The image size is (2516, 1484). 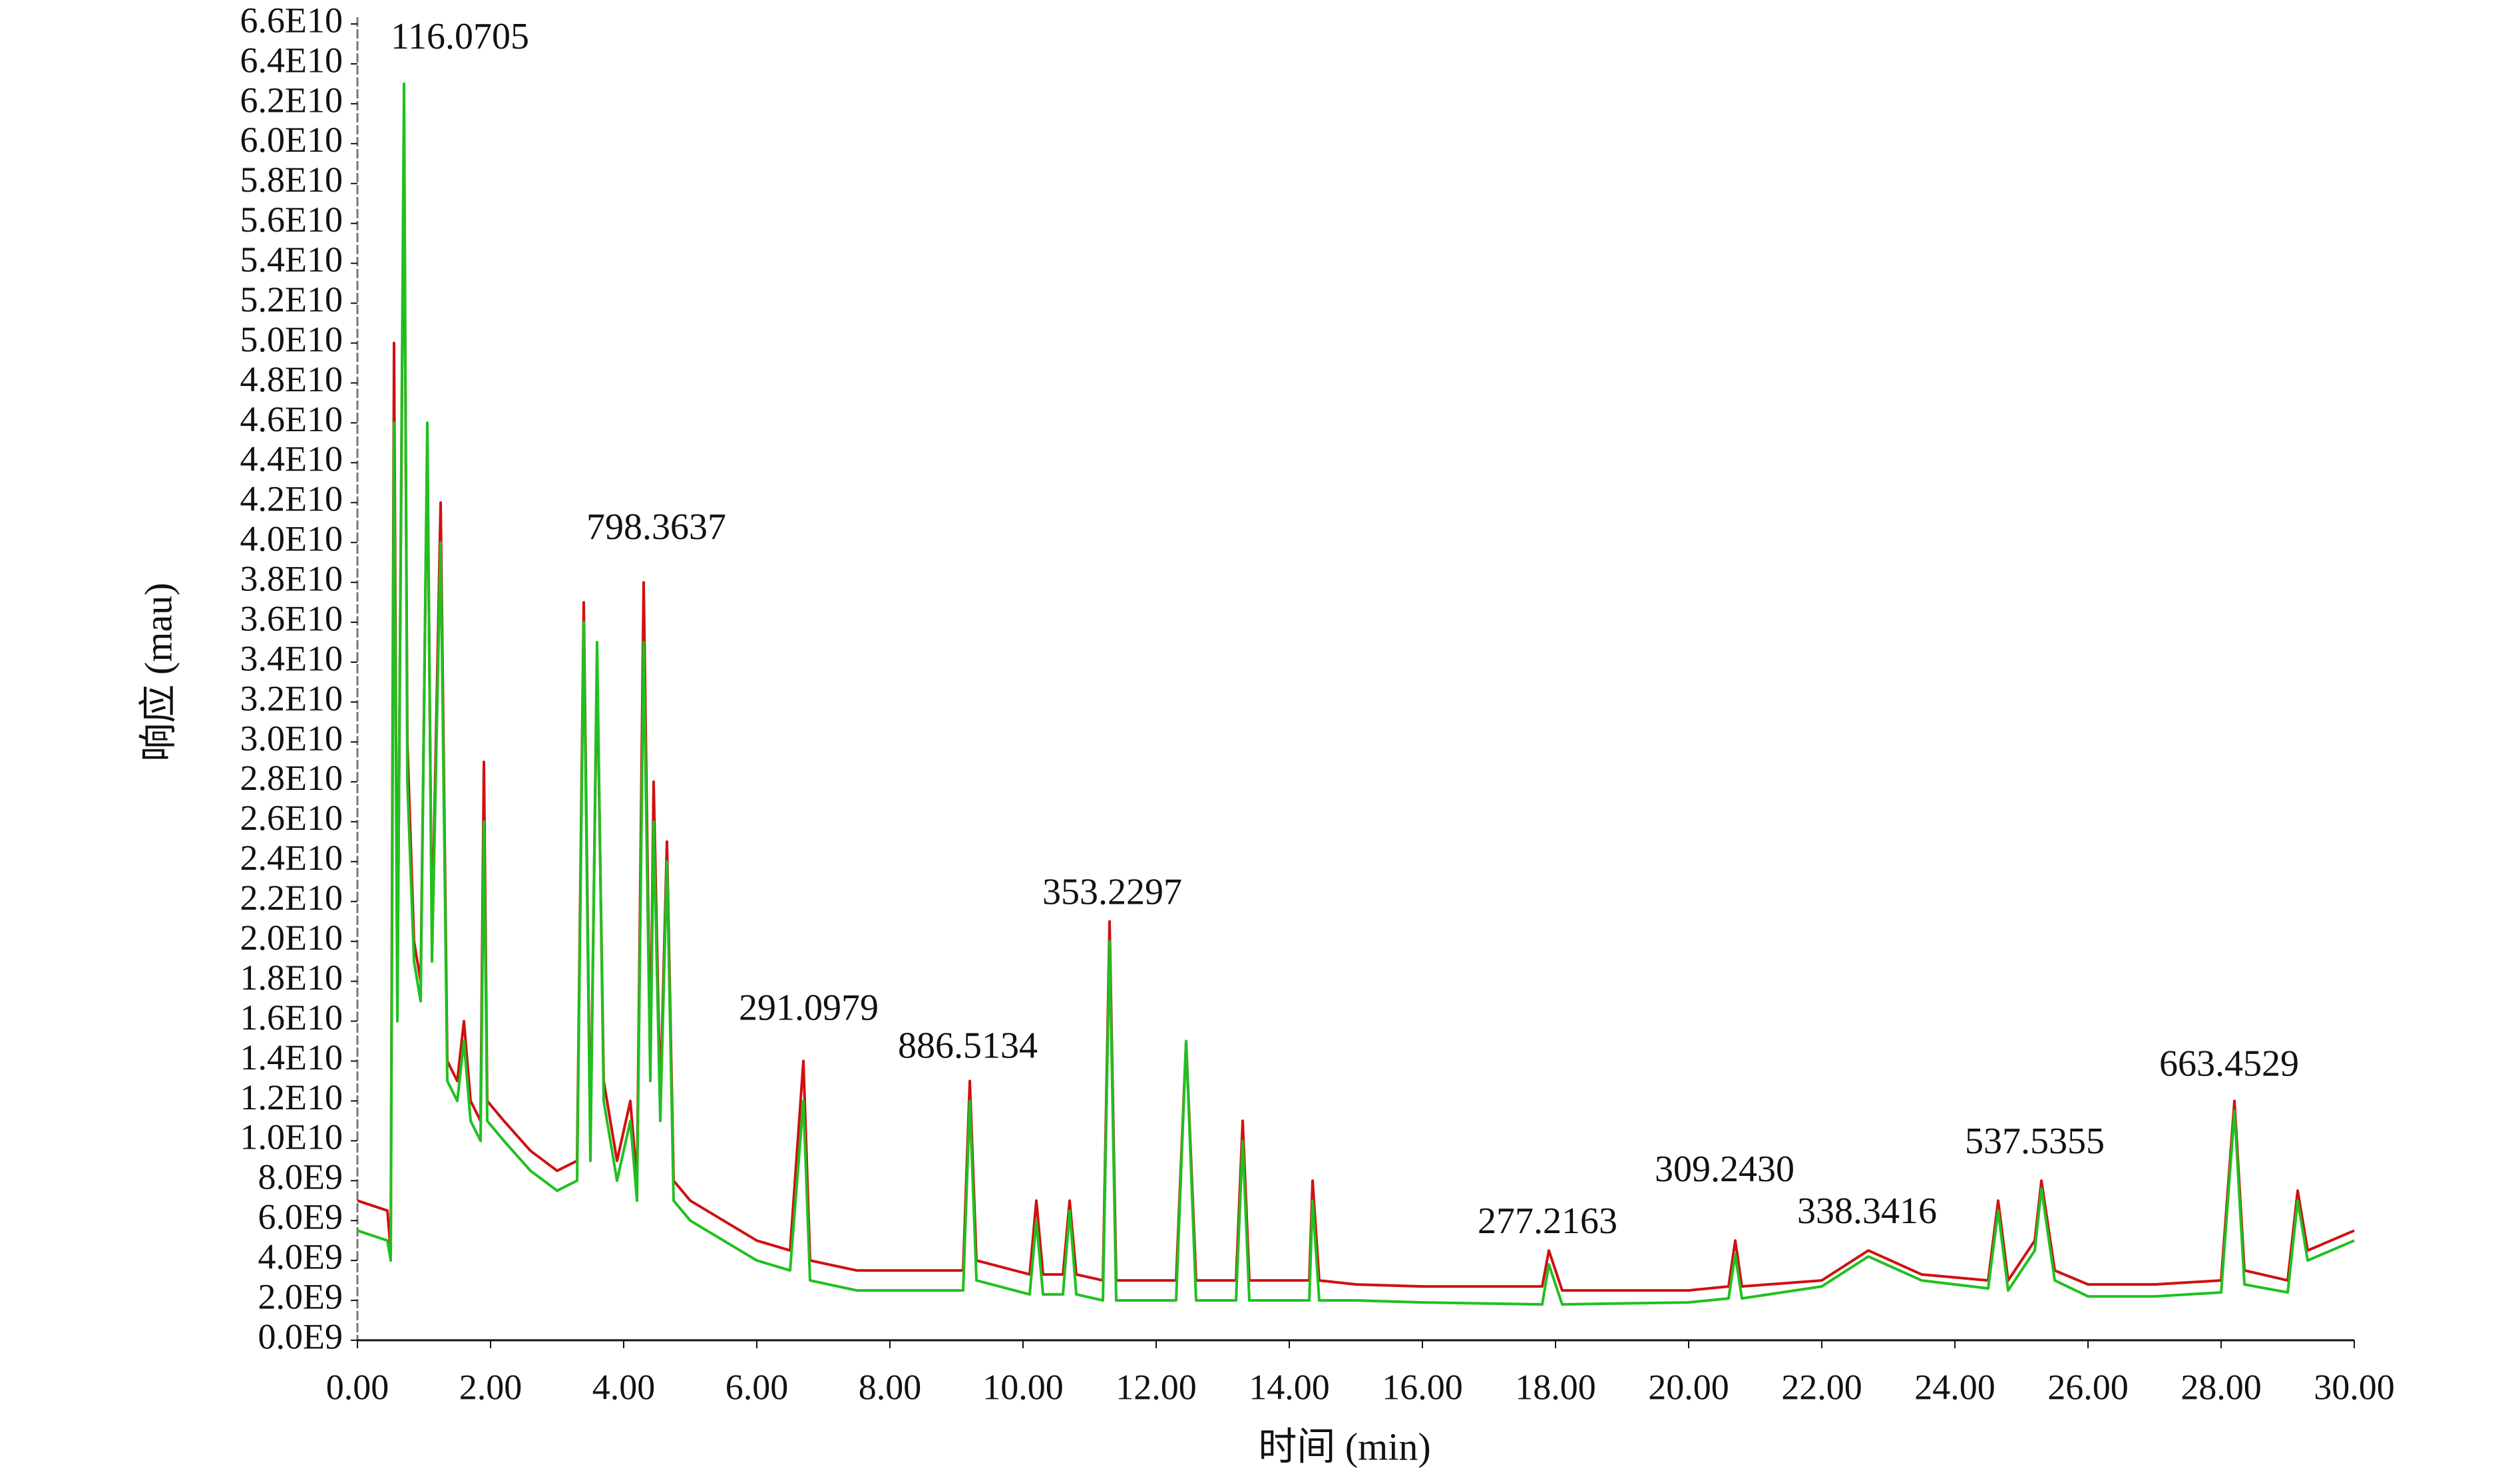 What do you see at coordinates (291, 220) in the screenshot?
I see `y-tick-label: 5.6E10` at bounding box center [291, 220].